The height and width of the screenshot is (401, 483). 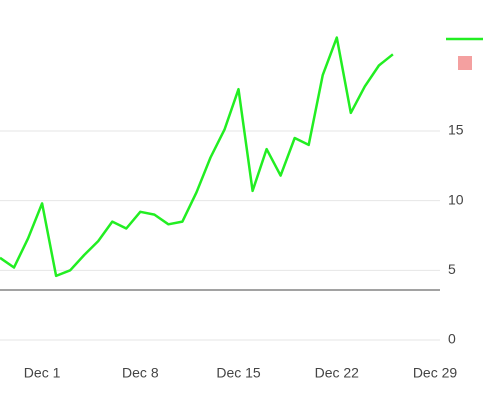 I want to click on y-tick-label: 10, so click(x=456, y=199).